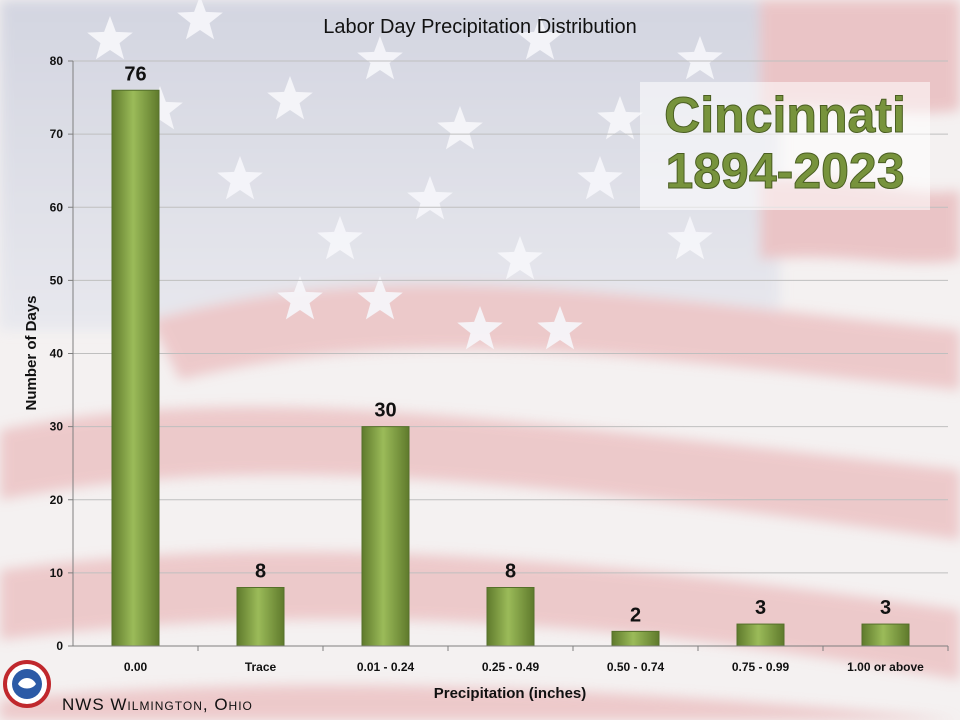  What do you see at coordinates (511, 667) in the screenshot?
I see `x-tick-label: 0.25 - 0.49` at bounding box center [511, 667].